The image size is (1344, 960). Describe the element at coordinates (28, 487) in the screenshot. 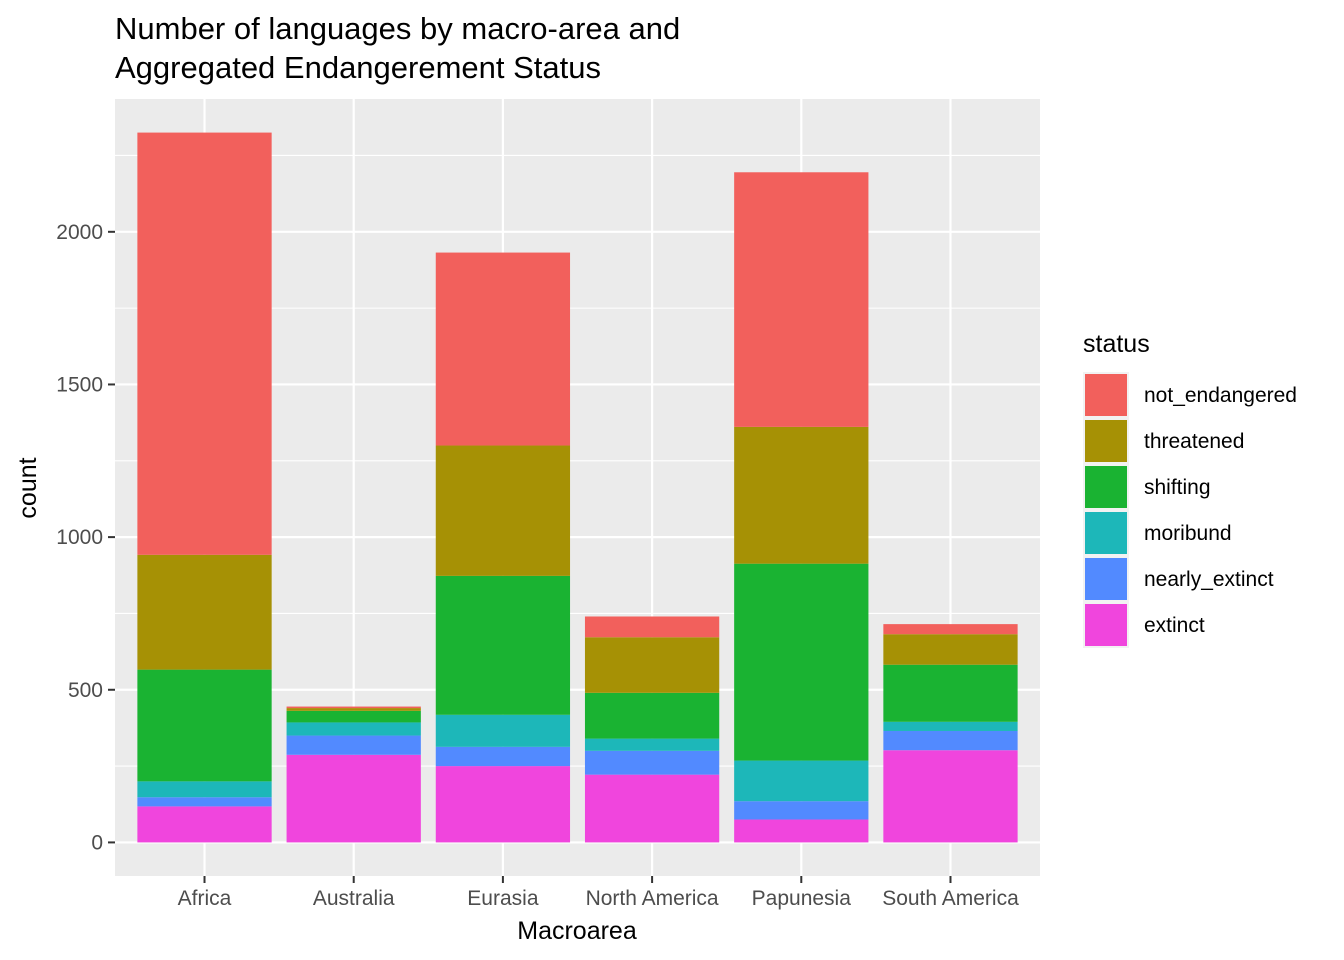

I see `y-axis-title: count` at that location.